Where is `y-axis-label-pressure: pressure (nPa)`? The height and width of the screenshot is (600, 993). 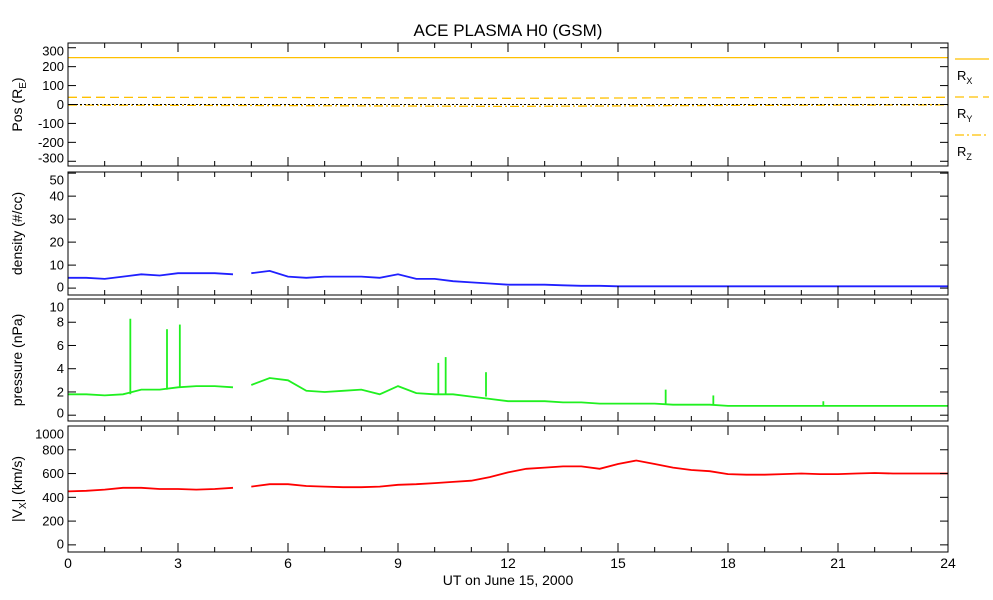 y-axis-label-pressure: pressure (nPa) is located at coordinates (17, 360).